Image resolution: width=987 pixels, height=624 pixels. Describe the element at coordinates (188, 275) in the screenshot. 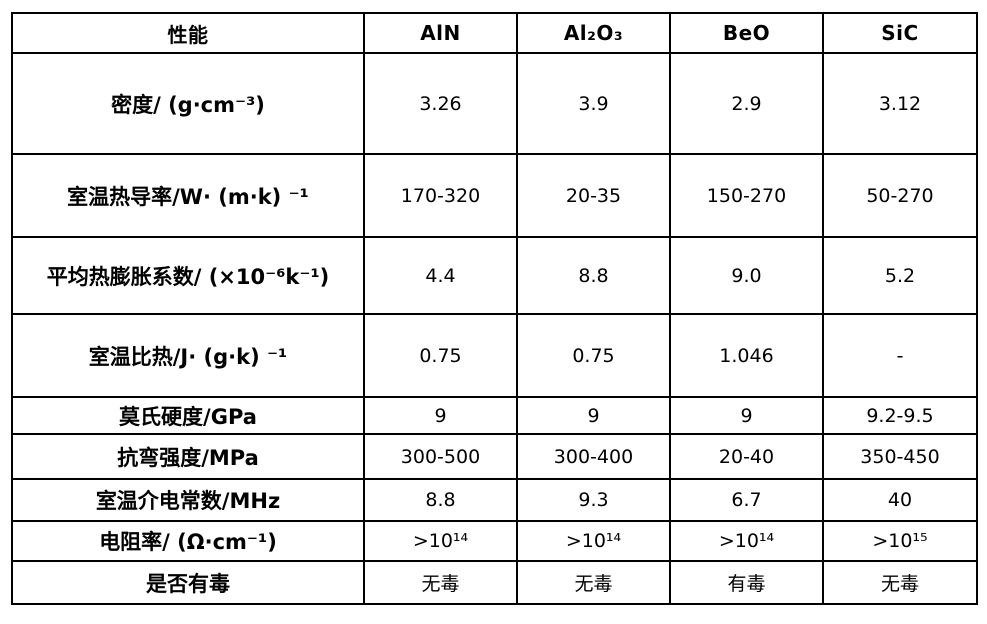

I see `row-label: 平均热膨胀系数/ (×10⁻⁶k⁻¹)` at that location.